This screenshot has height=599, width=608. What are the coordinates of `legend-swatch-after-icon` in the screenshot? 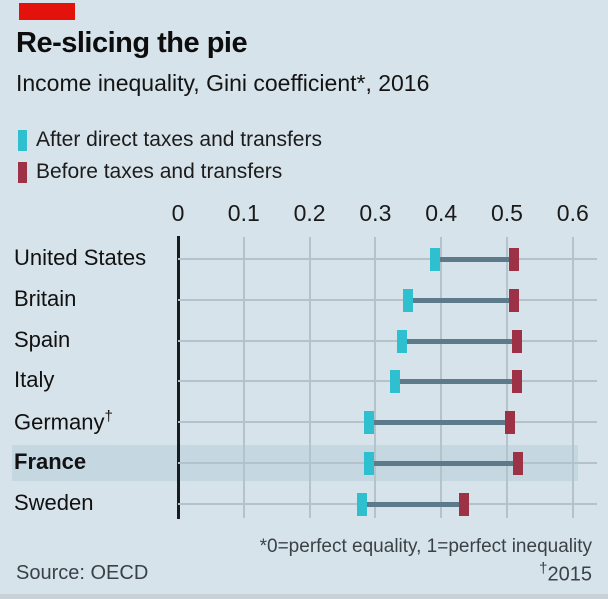 It's located at (22, 140).